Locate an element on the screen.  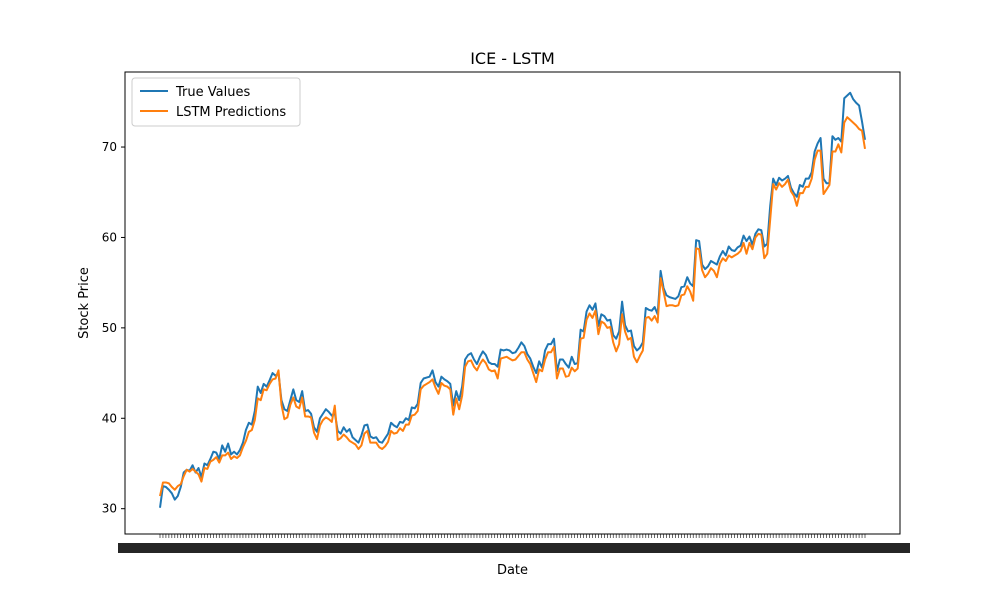
y-tick-label: 40 is located at coordinates (109, 418).